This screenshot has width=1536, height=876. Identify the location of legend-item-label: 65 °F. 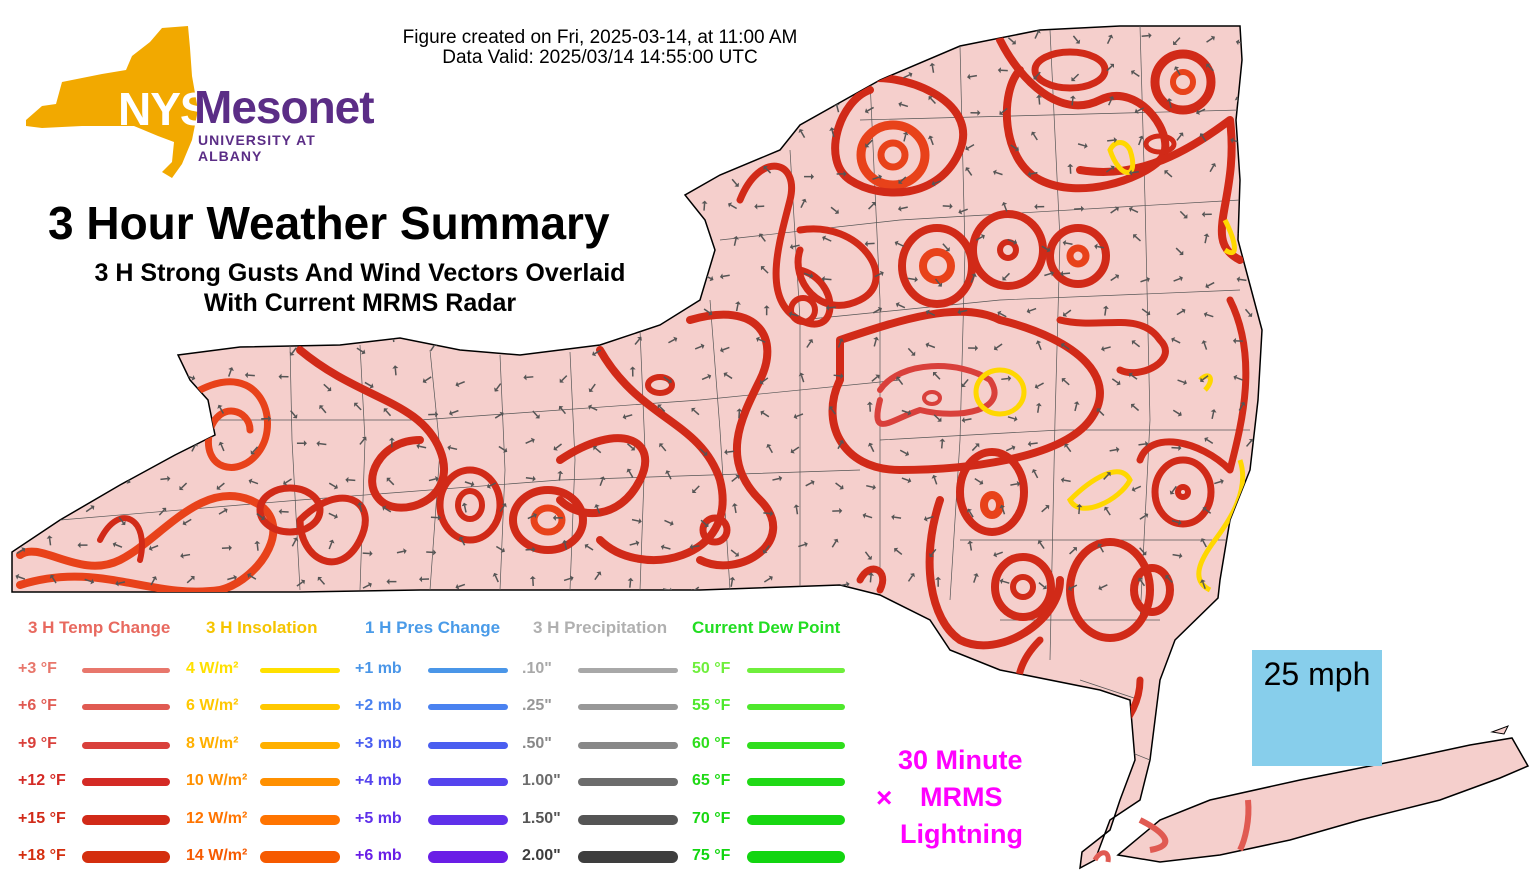
(711, 780).